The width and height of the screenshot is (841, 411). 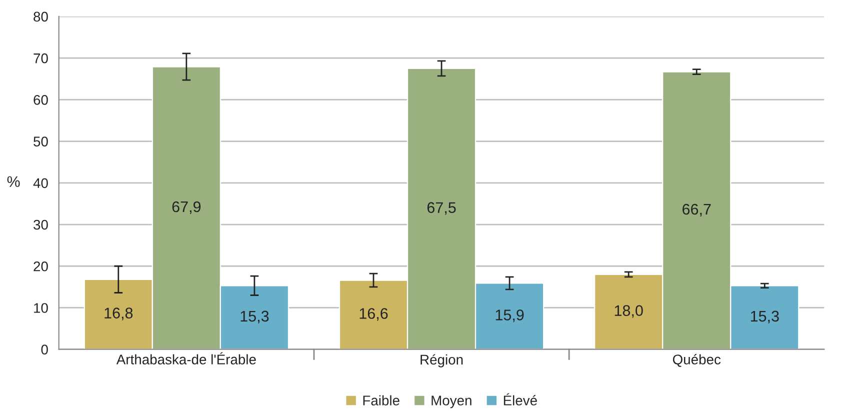 I want to click on legend-label: Faible, so click(x=381, y=400).